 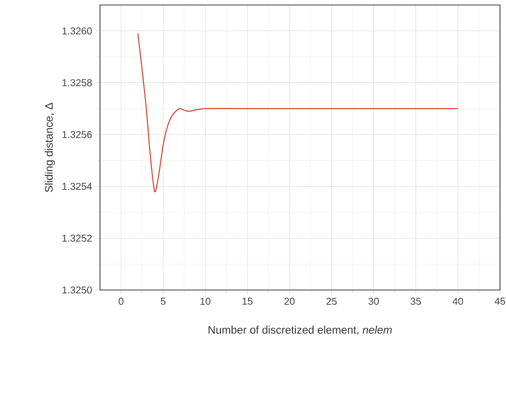 I want to click on x-tick-label: 15, so click(x=247, y=301).